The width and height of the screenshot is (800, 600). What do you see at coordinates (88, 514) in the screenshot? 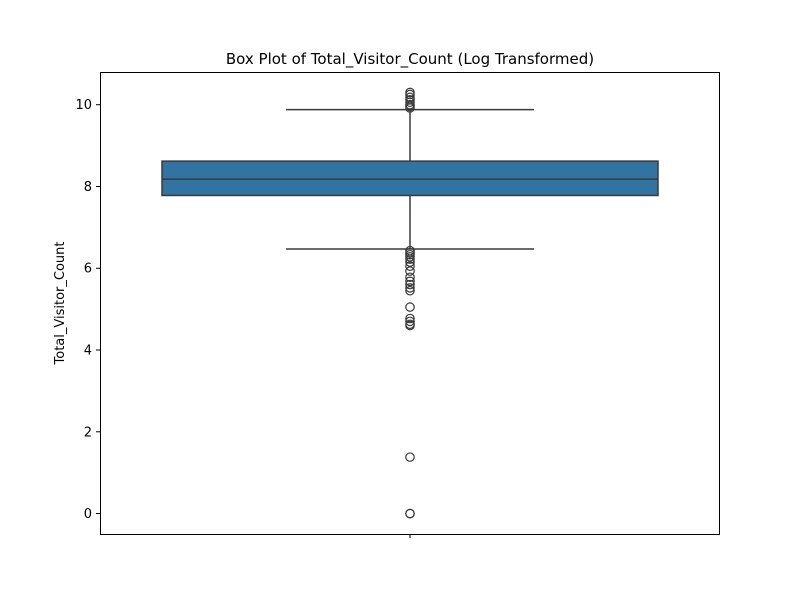
I see `y-tick-label: 0` at bounding box center [88, 514].